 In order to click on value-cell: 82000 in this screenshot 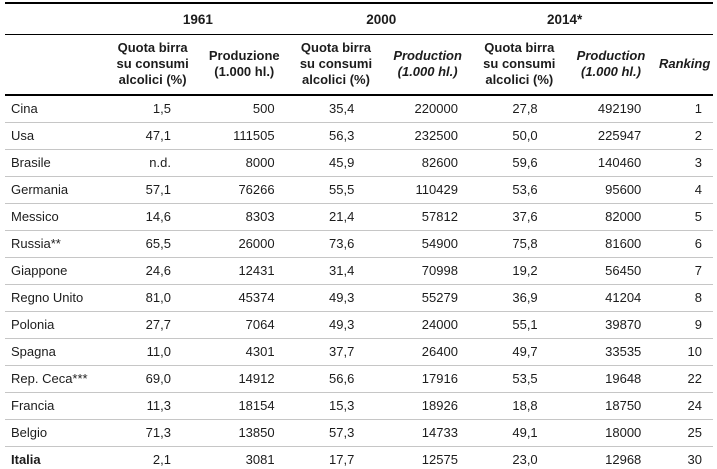, I will do `click(611, 217)`.